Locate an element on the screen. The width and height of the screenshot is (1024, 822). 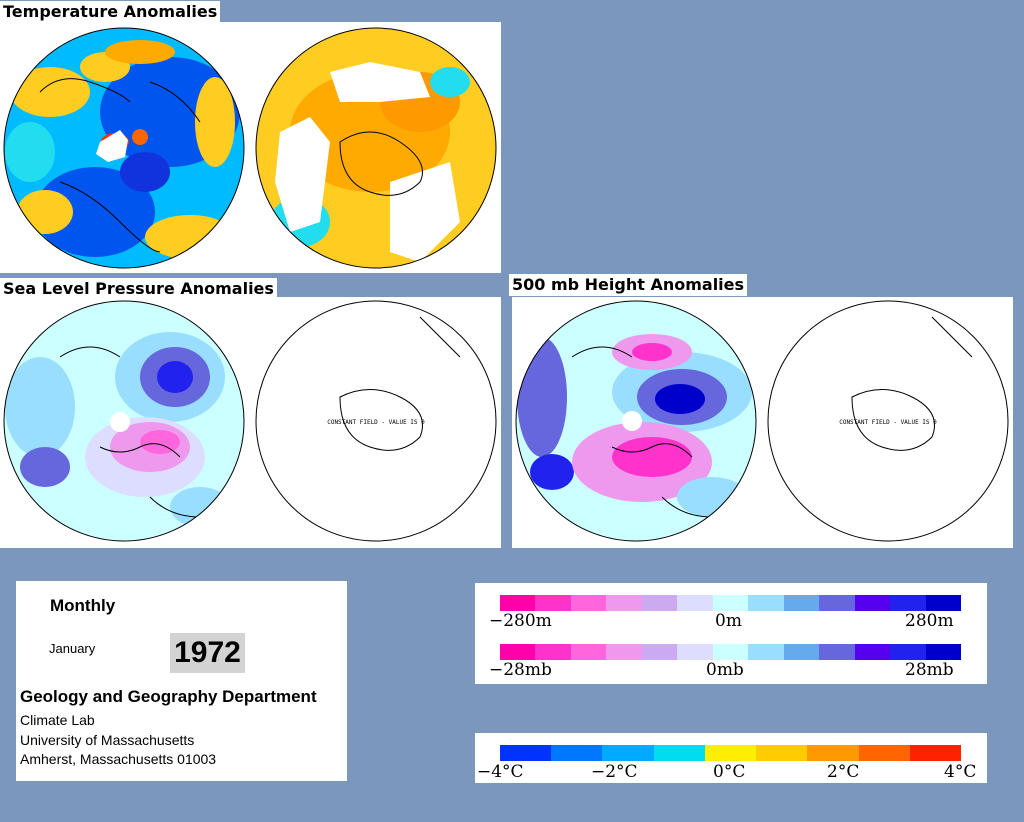
department-label: Geology and Geography Department is located at coordinates (168, 696).